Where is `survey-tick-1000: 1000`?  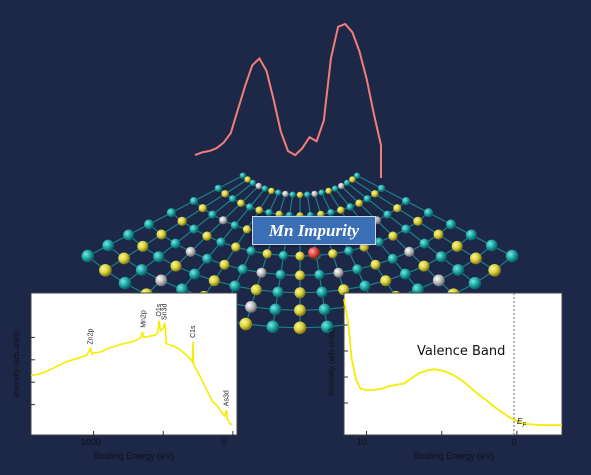 survey-tick-1000: 1000 is located at coordinates (91, 442).